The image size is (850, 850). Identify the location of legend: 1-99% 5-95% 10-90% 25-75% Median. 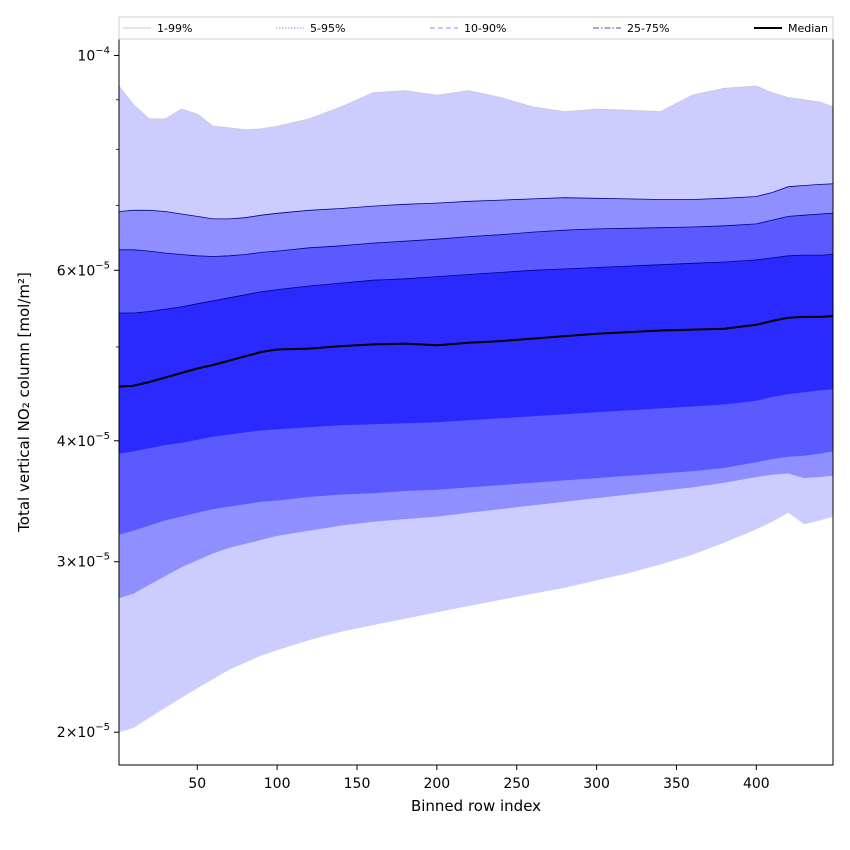
(476, 28).